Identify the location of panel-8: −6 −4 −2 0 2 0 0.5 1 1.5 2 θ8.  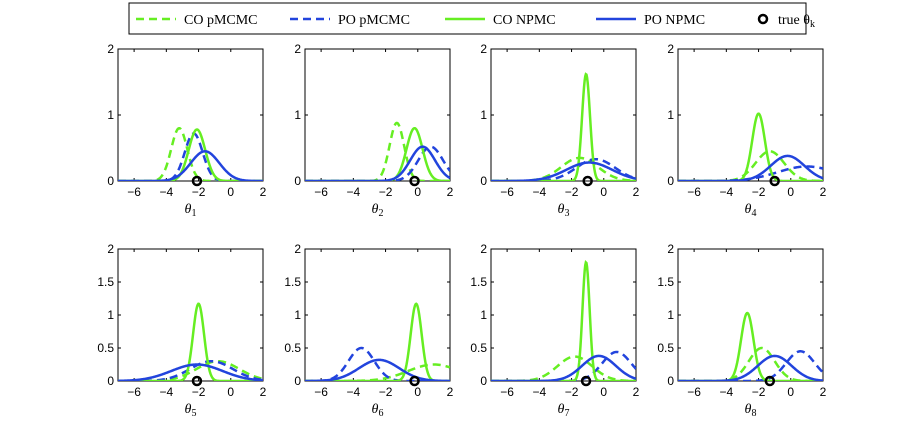
(741, 330).